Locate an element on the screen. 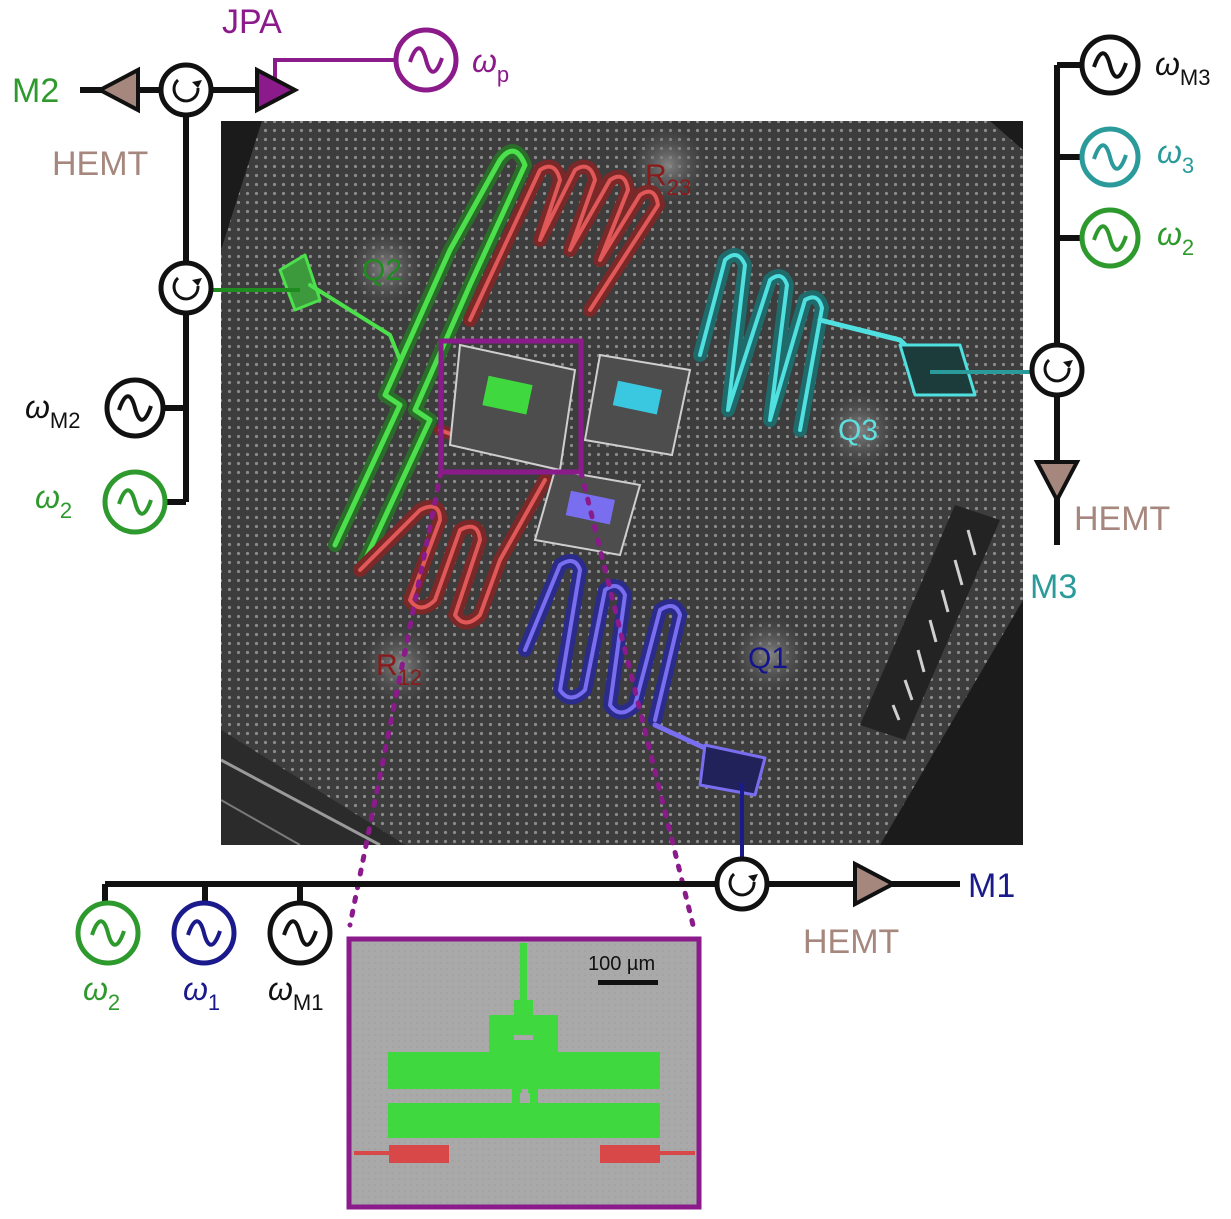 This screenshot has width=1231, height=1219. qubit-pads is located at coordinates (570, 450).